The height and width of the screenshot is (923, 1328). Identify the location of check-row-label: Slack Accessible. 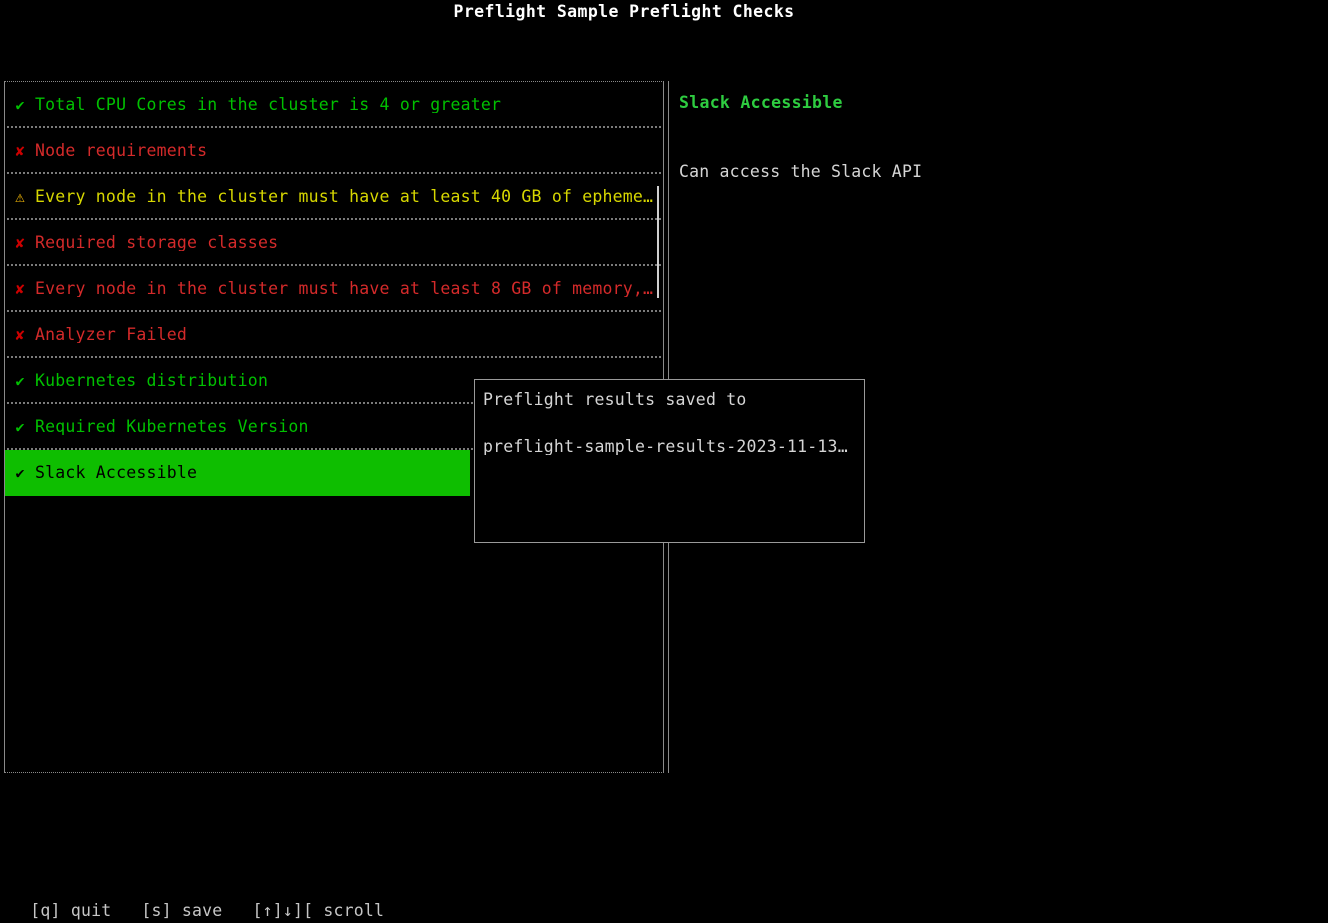
(116, 473).